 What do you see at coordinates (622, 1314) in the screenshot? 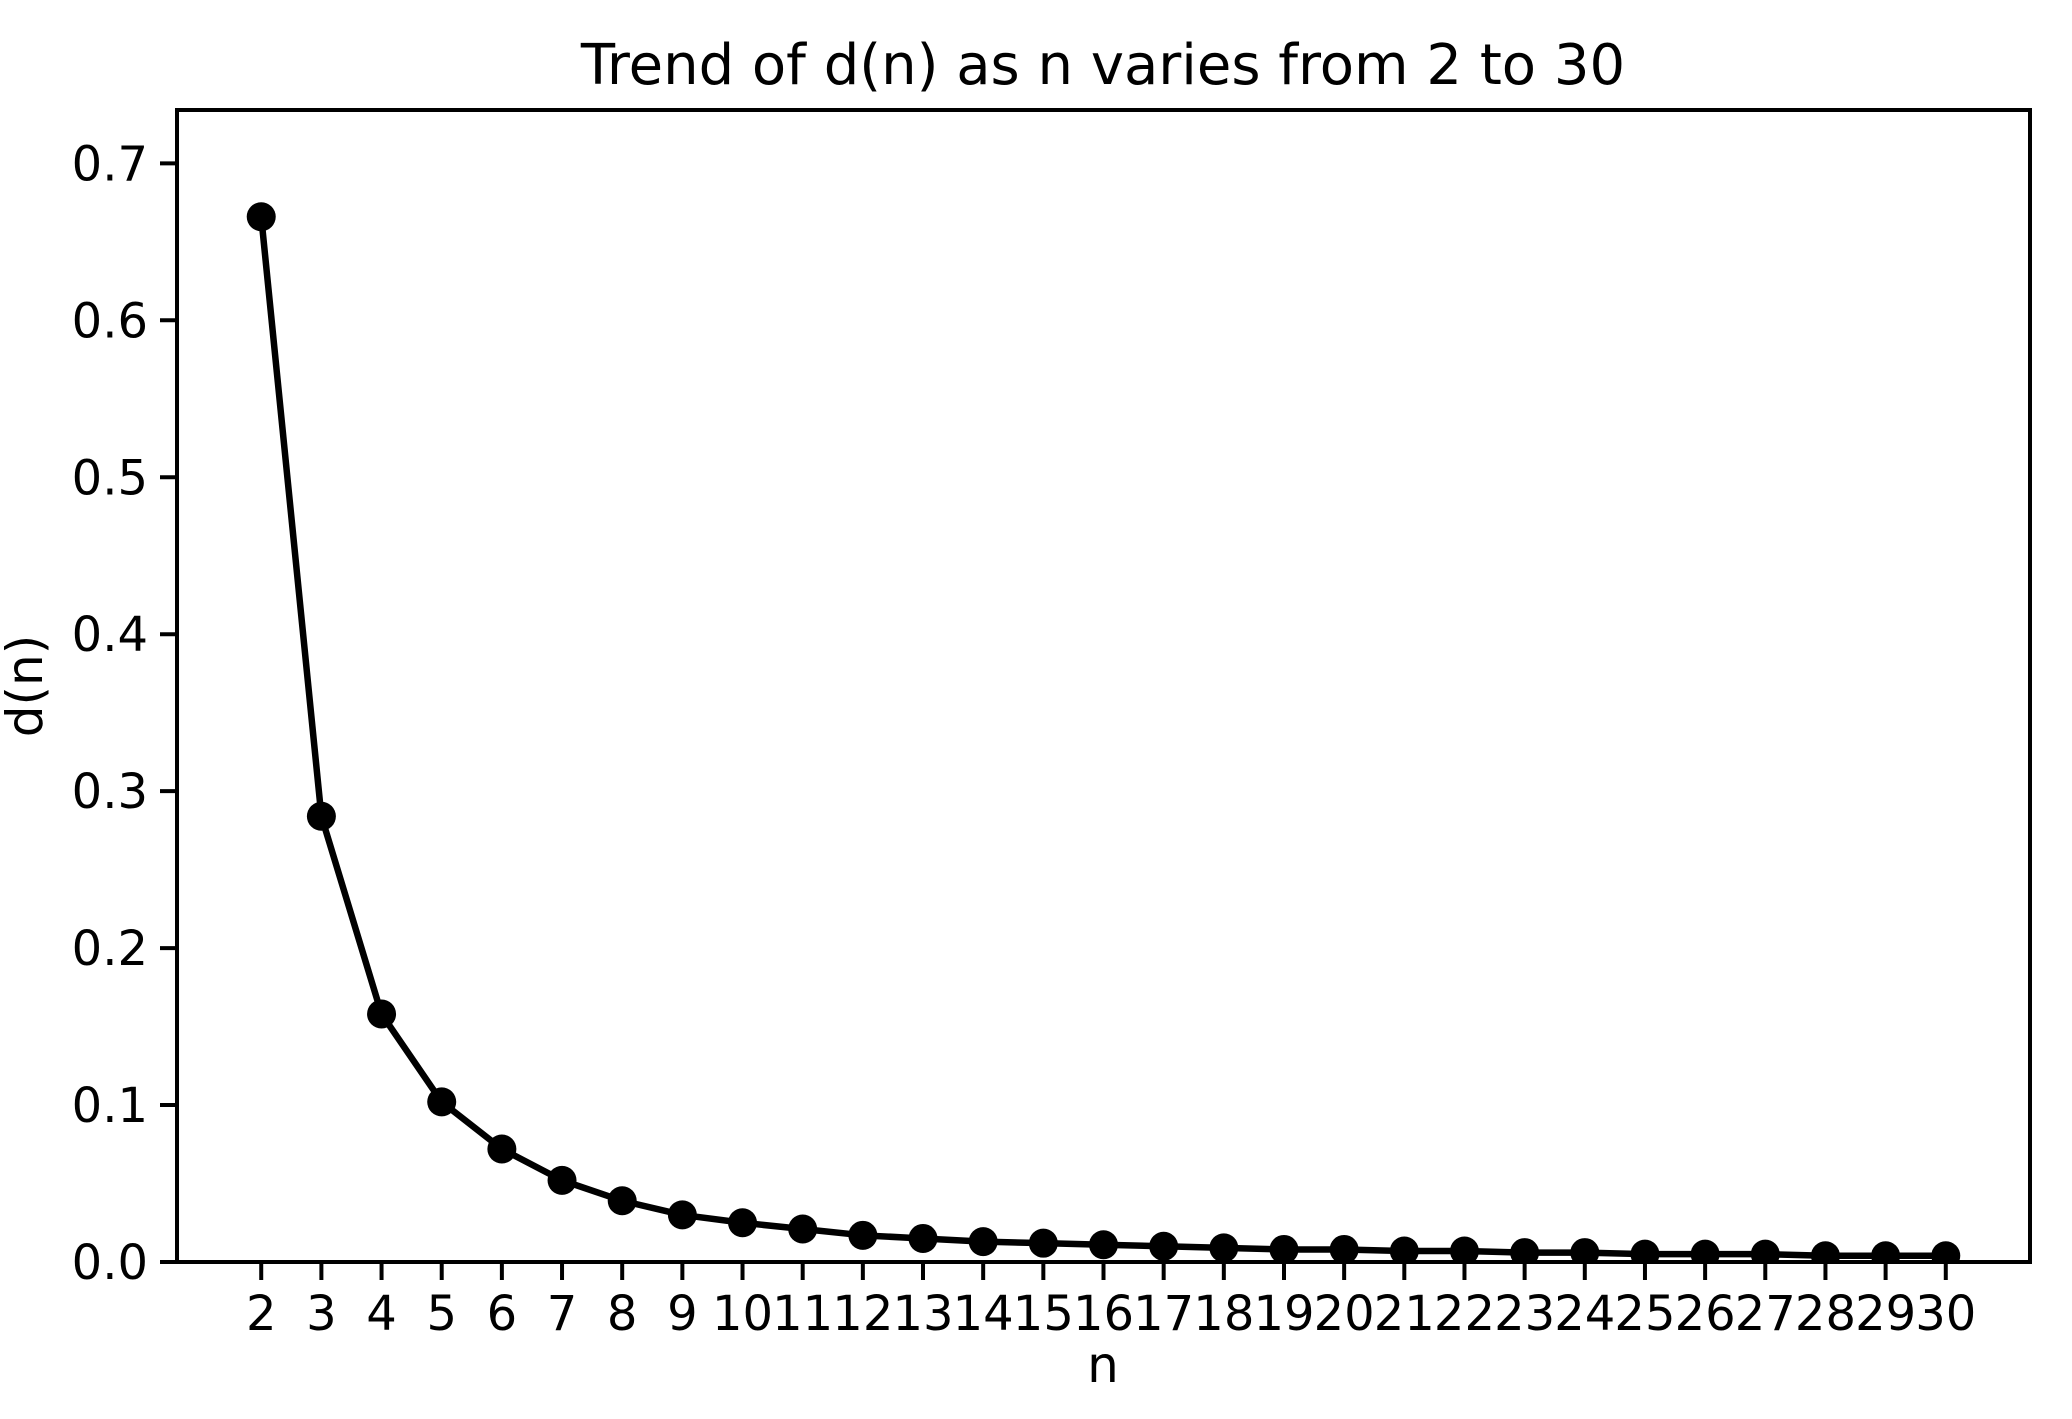
I see `x-tick-label: 8` at bounding box center [622, 1314].